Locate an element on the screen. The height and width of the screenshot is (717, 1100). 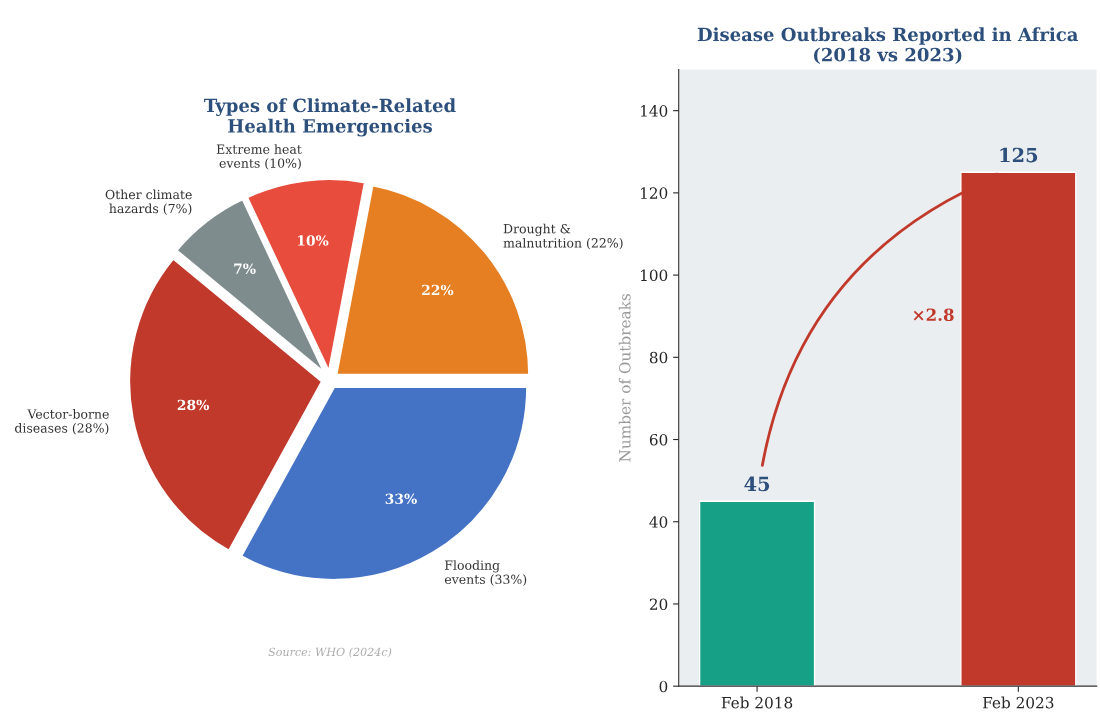
y-tick-label: 40 is located at coordinates (658, 522).